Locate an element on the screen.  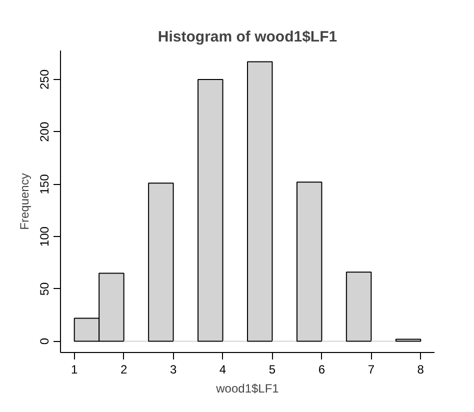
x-tick-label: 4 is located at coordinates (222, 369).